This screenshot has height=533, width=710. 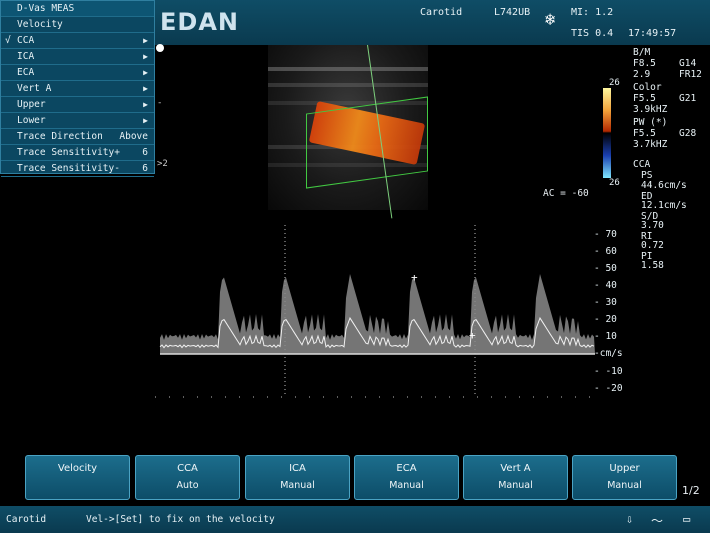 What do you see at coordinates (647, 196) in the screenshot?
I see `ed-label: ED` at bounding box center [647, 196].